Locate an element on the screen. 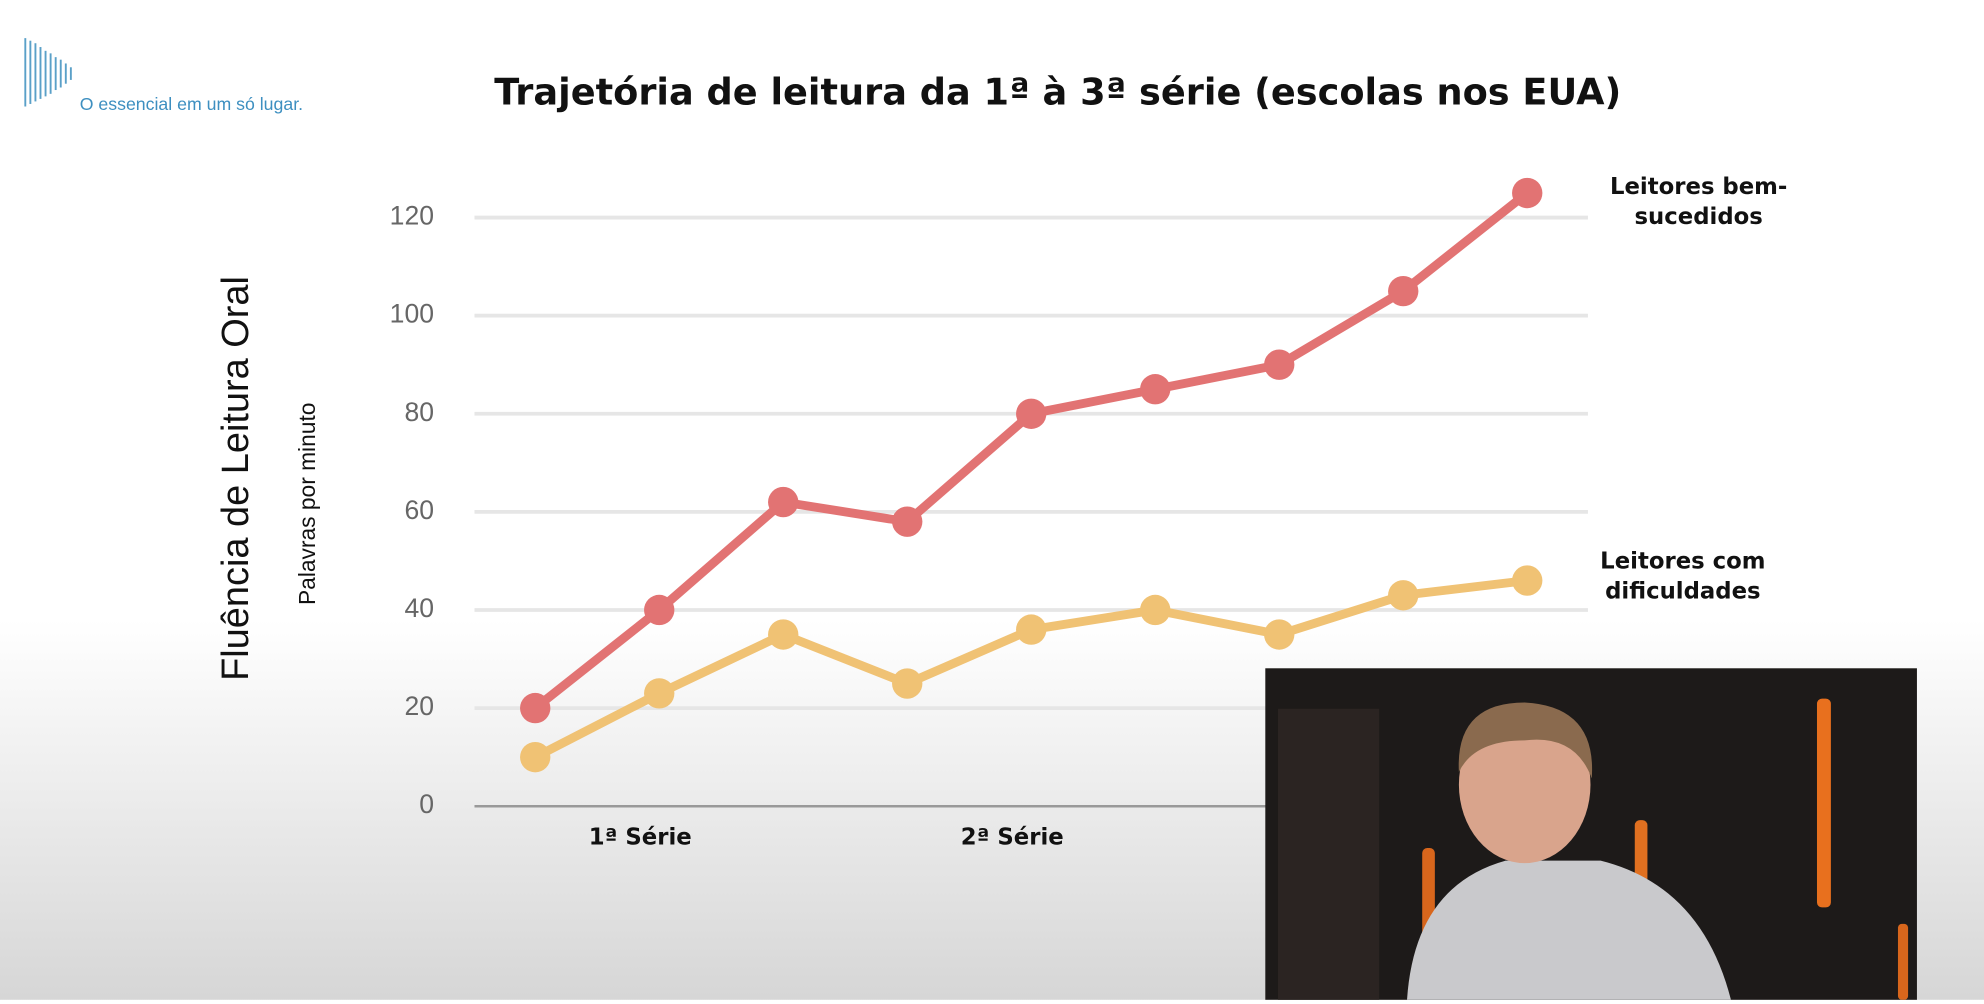  y-tick-label: 120 is located at coordinates (412, 216).